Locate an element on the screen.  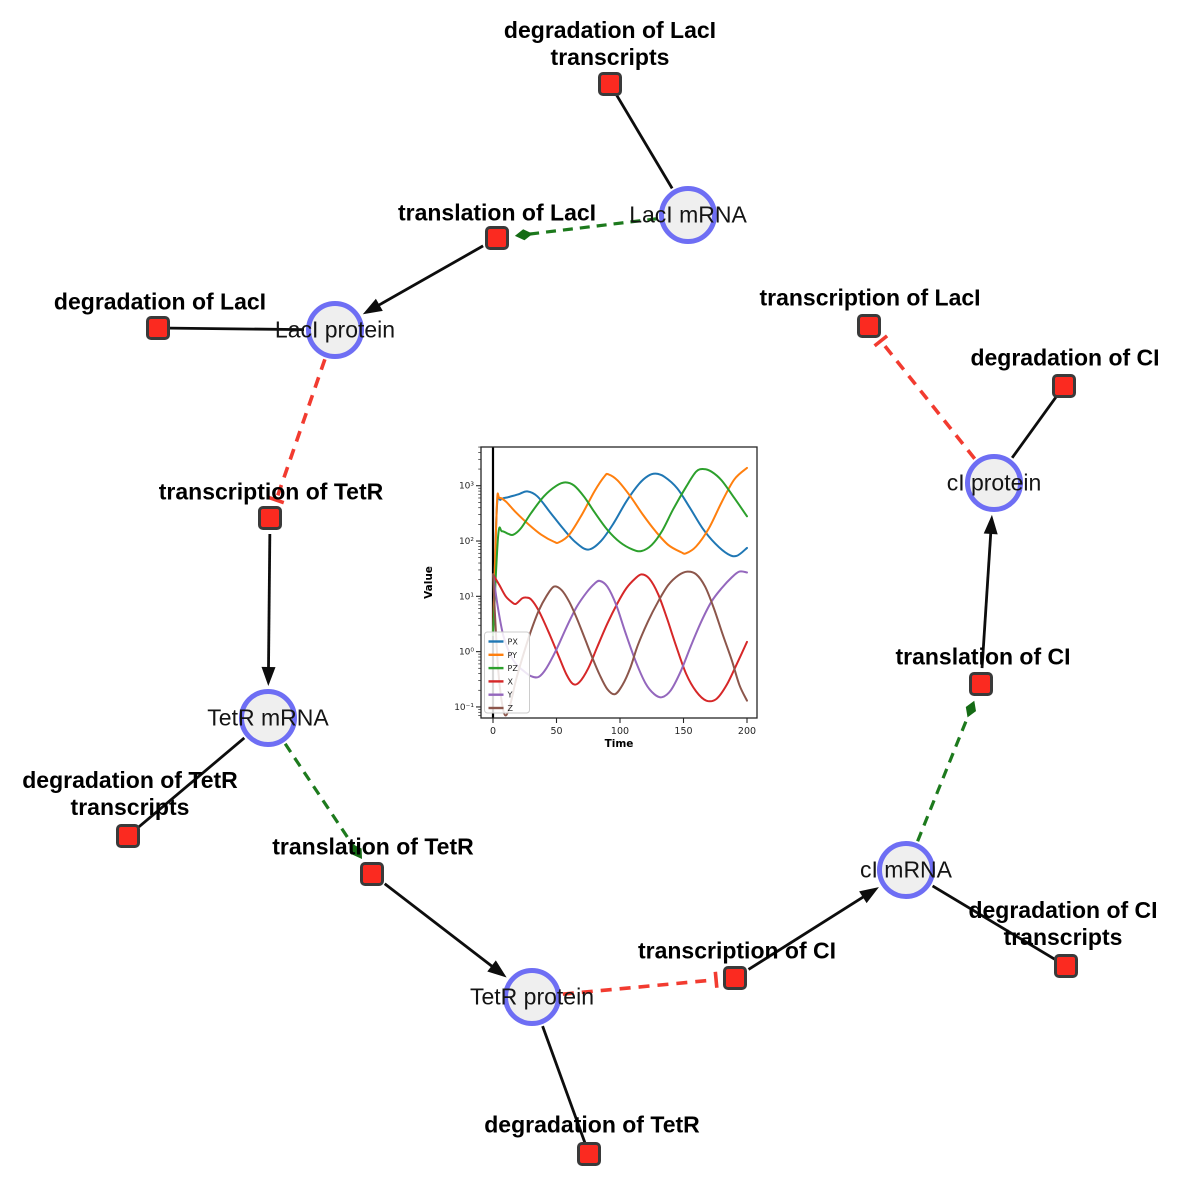
y-axis-label: Value is located at coordinates (429, 582).